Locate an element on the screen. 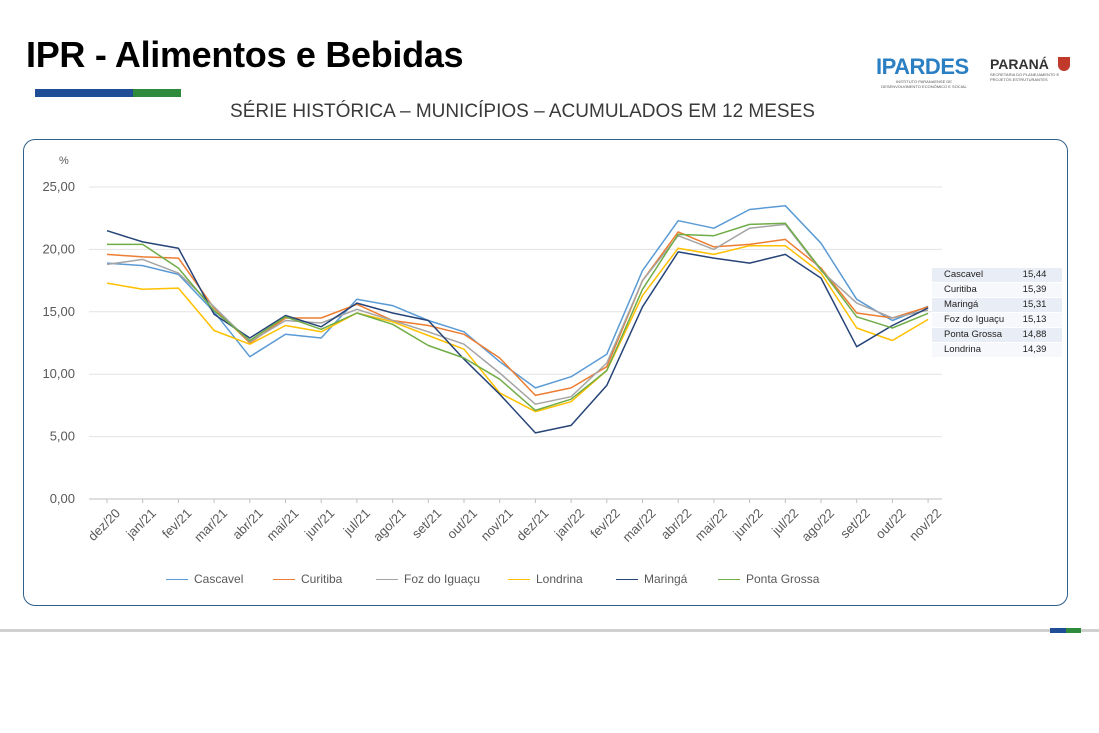 The width and height of the screenshot is (1099, 733). title-accent-bar-green is located at coordinates (157, 93).